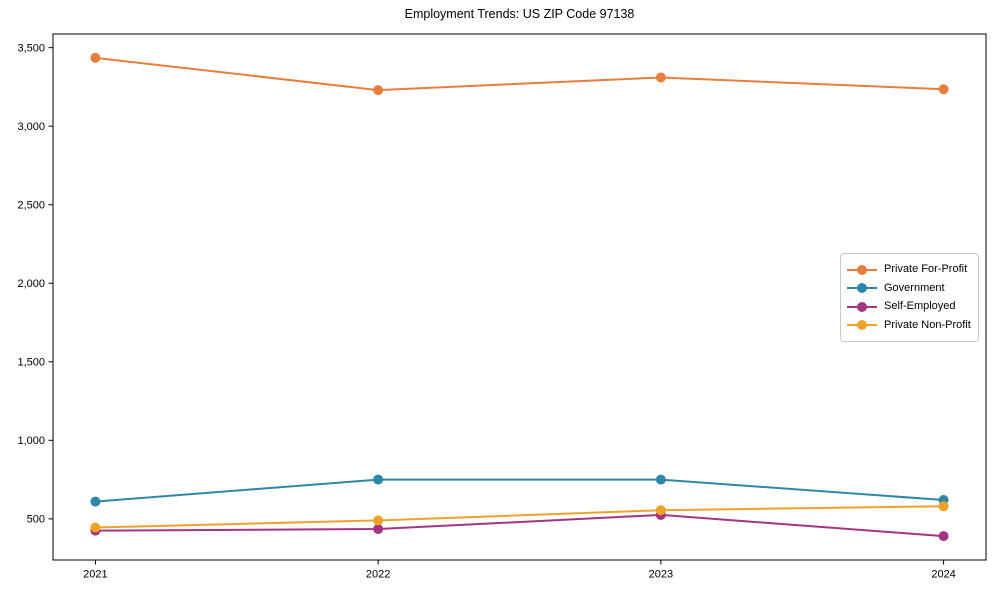 The height and width of the screenshot is (600, 1000). Describe the element at coordinates (661, 575) in the screenshot. I see `x-tick-label: 2023` at that location.